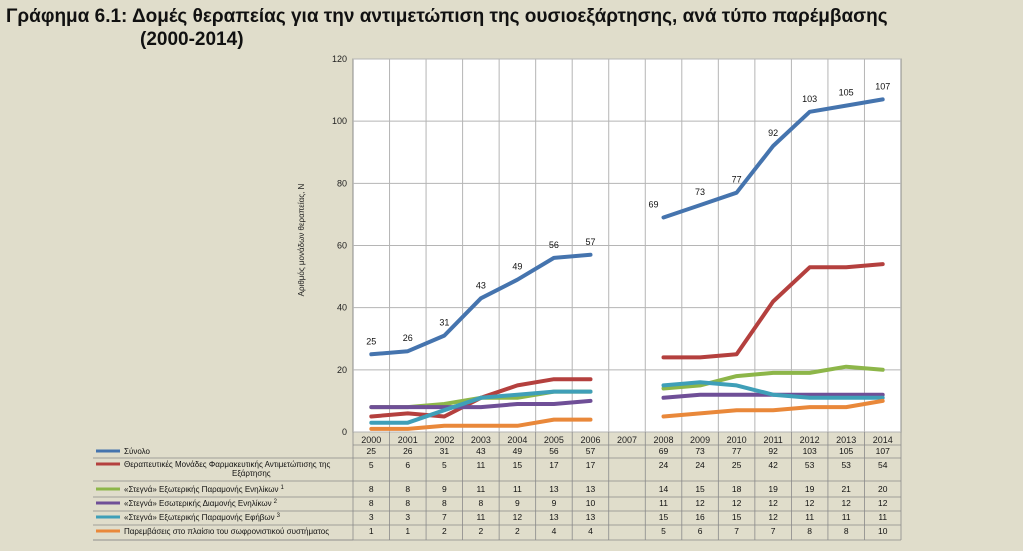 The image size is (1023, 551). What do you see at coordinates (204, 489) in the screenshot?
I see `legend-label-2: «Στεγνά» Εξωτερικής Παραμονής Ενηλίκων 1` at bounding box center [204, 489].